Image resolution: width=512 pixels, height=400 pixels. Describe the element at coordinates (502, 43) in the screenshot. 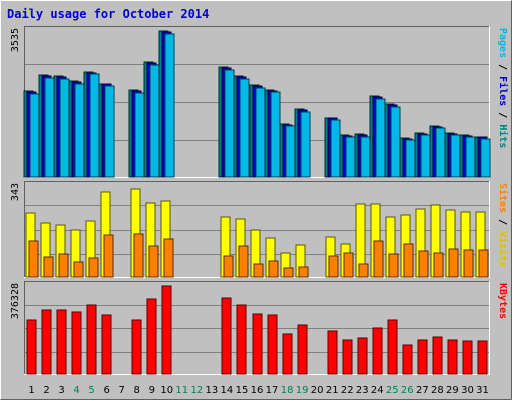

I see `legend-entry: Pages` at that location.